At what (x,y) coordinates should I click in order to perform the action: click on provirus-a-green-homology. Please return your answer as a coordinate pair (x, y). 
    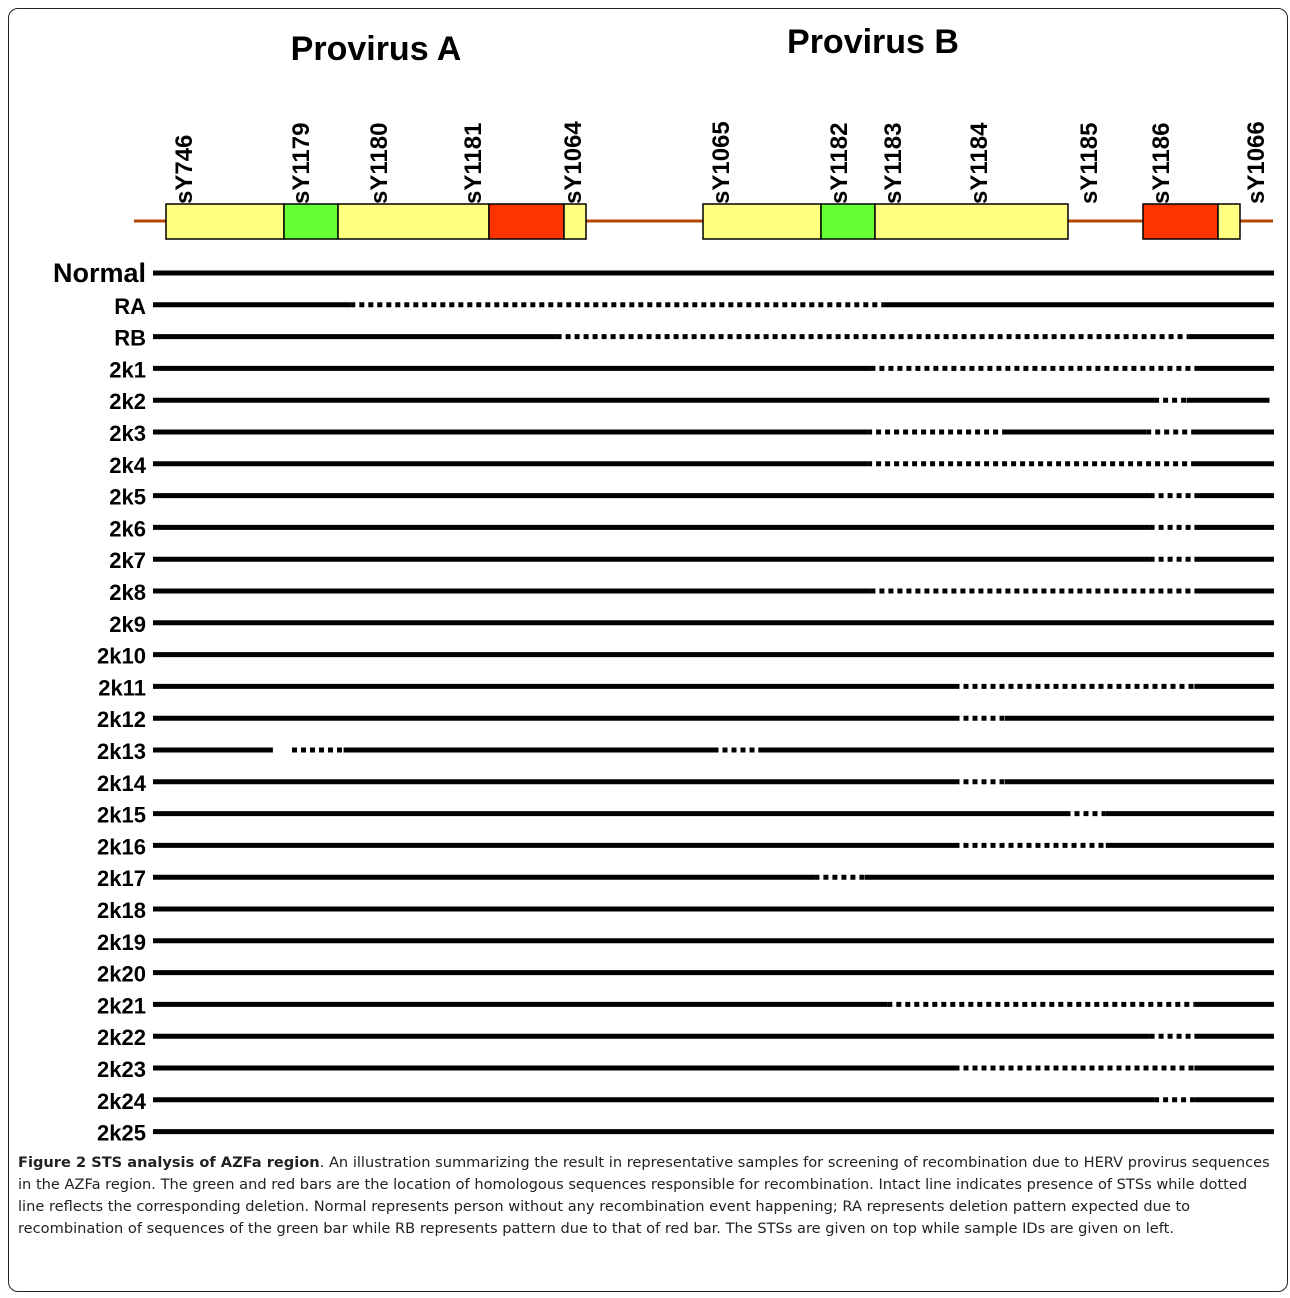
    Looking at the image, I should click on (311, 221).